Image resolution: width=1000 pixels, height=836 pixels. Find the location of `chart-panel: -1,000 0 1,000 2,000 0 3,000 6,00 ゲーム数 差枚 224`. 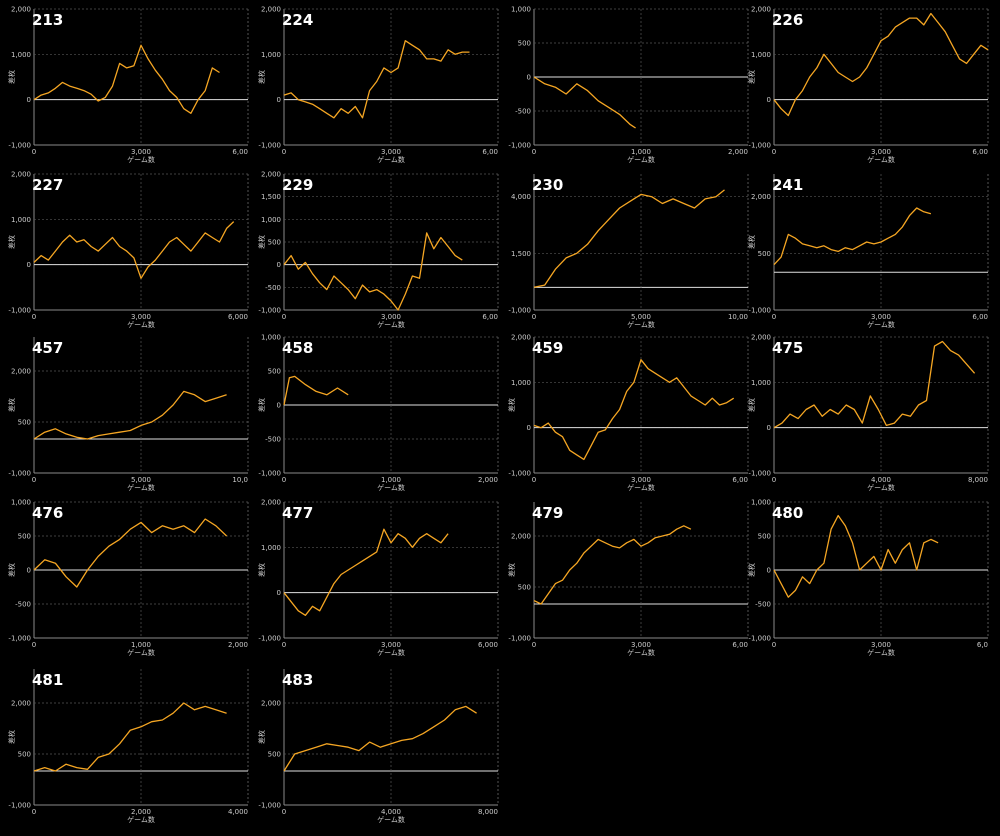

chart-panel: -1,000 0 1,000 2,000 0 3,000 6,00 ゲーム数 差枚 224 is located at coordinates (381, 85).